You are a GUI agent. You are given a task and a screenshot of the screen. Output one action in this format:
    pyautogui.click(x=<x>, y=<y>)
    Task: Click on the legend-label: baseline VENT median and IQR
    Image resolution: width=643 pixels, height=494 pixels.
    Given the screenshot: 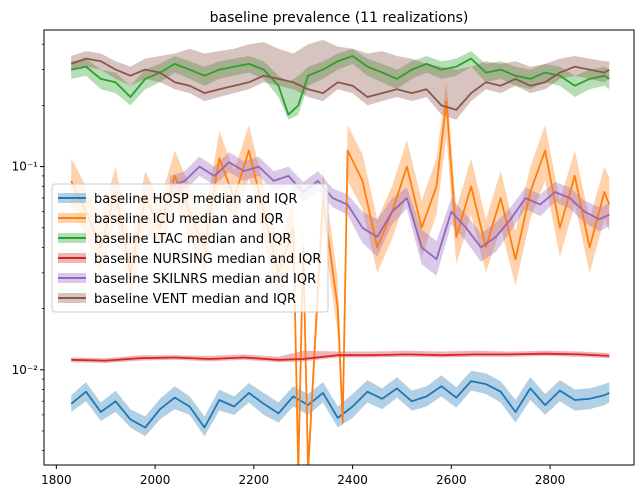 What is the action you would take?
    pyautogui.click(x=195, y=299)
    